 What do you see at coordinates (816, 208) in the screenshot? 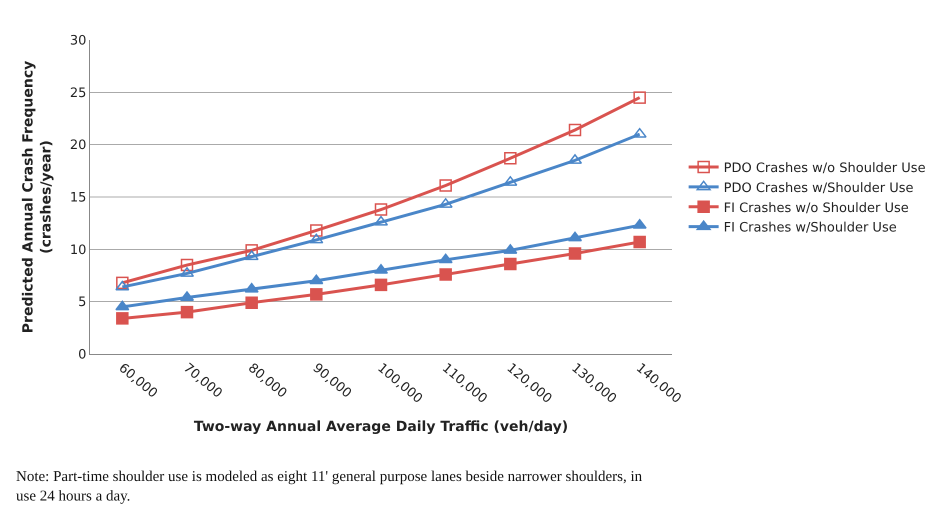
I see `legend-label: FI Crashes w/o Shoulder Use` at bounding box center [816, 208].